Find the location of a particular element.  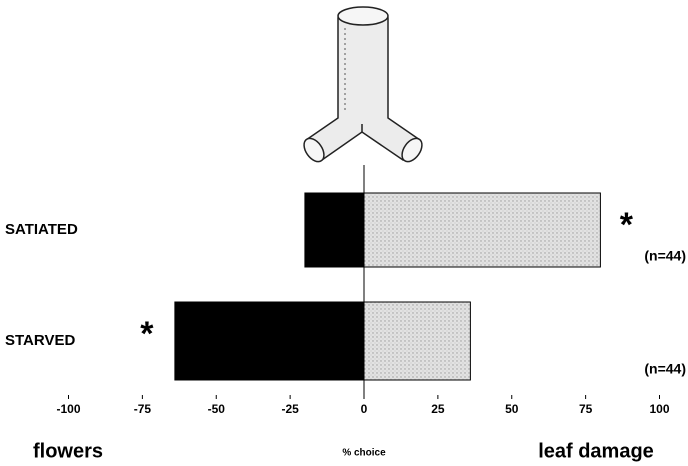

x-tick-label: 100 is located at coordinates (659, 409).